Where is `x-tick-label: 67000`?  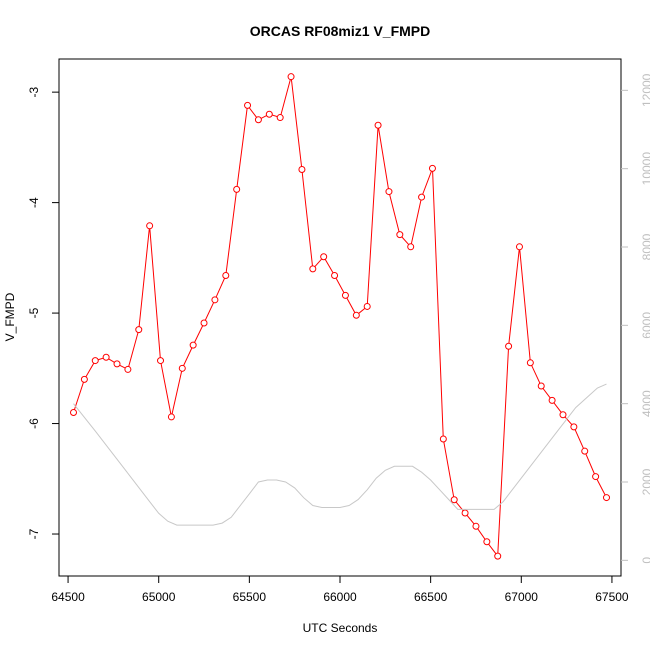
x-tick-label: 67000 is located at coordinates (522, 597).